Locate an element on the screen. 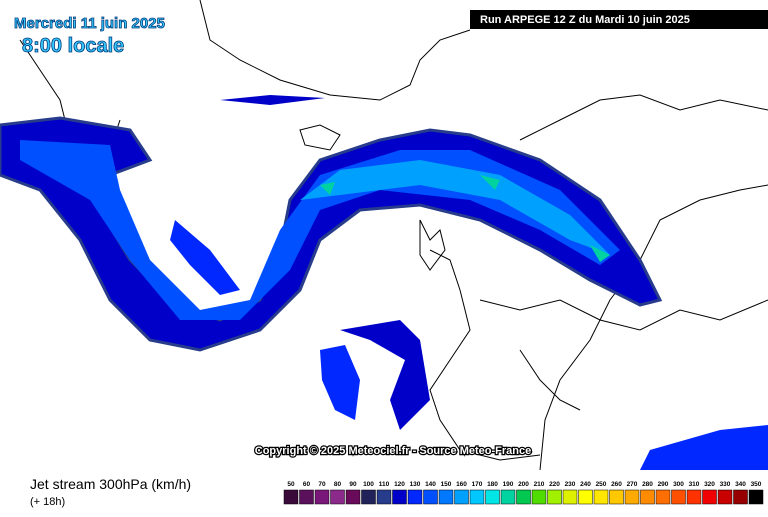 This screenshot has width=768, height=517. colorbar-label: 160 is located at coordinates (461, 484).